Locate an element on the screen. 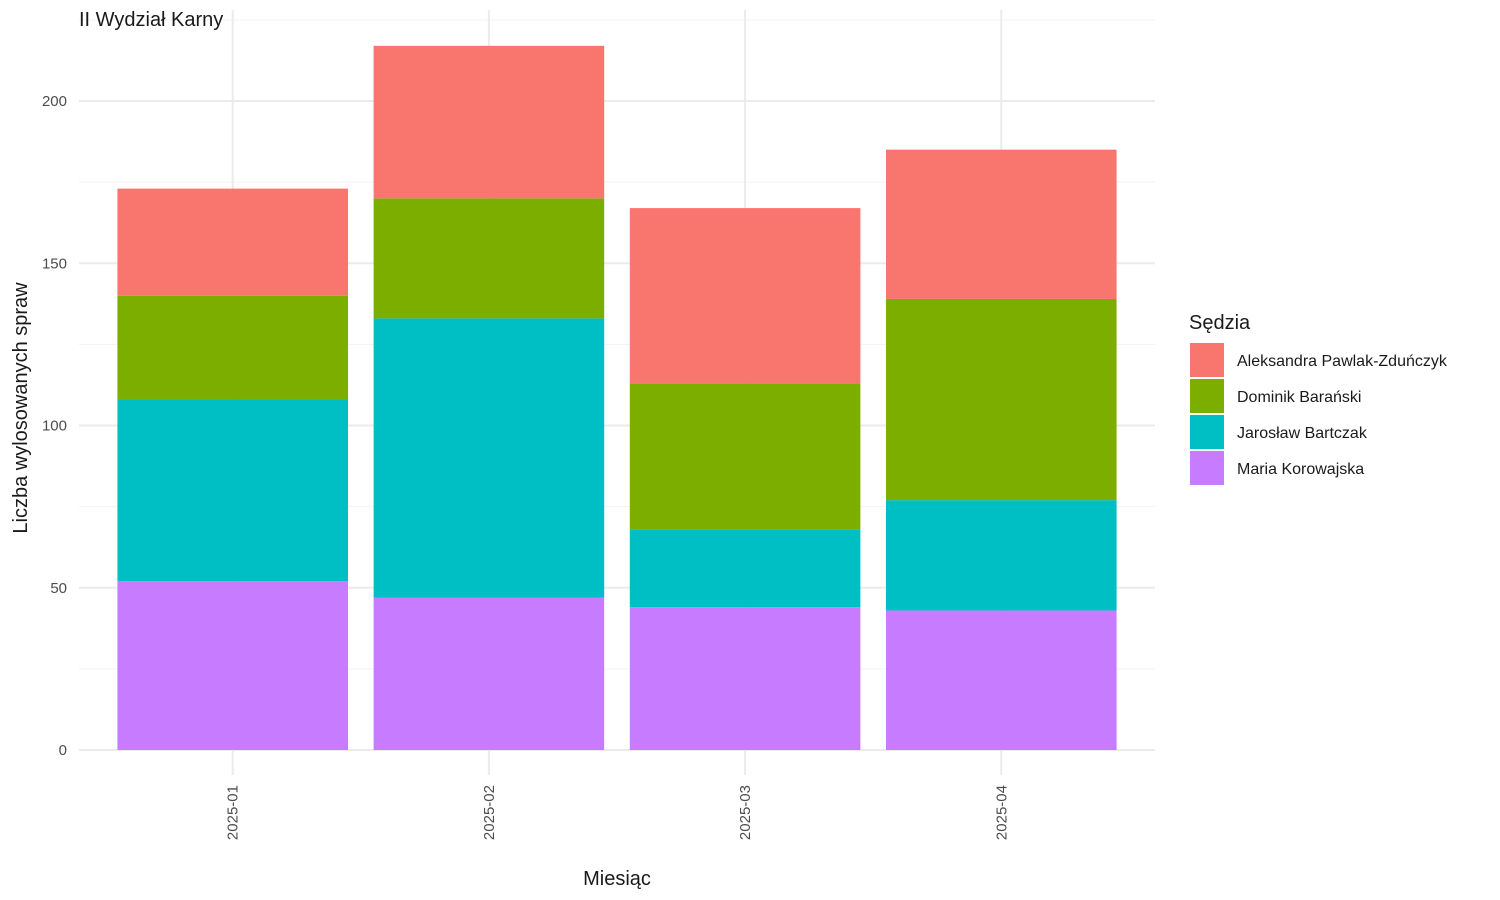  chart-title: II Wydział Karny is located at coordinates (151, 20).